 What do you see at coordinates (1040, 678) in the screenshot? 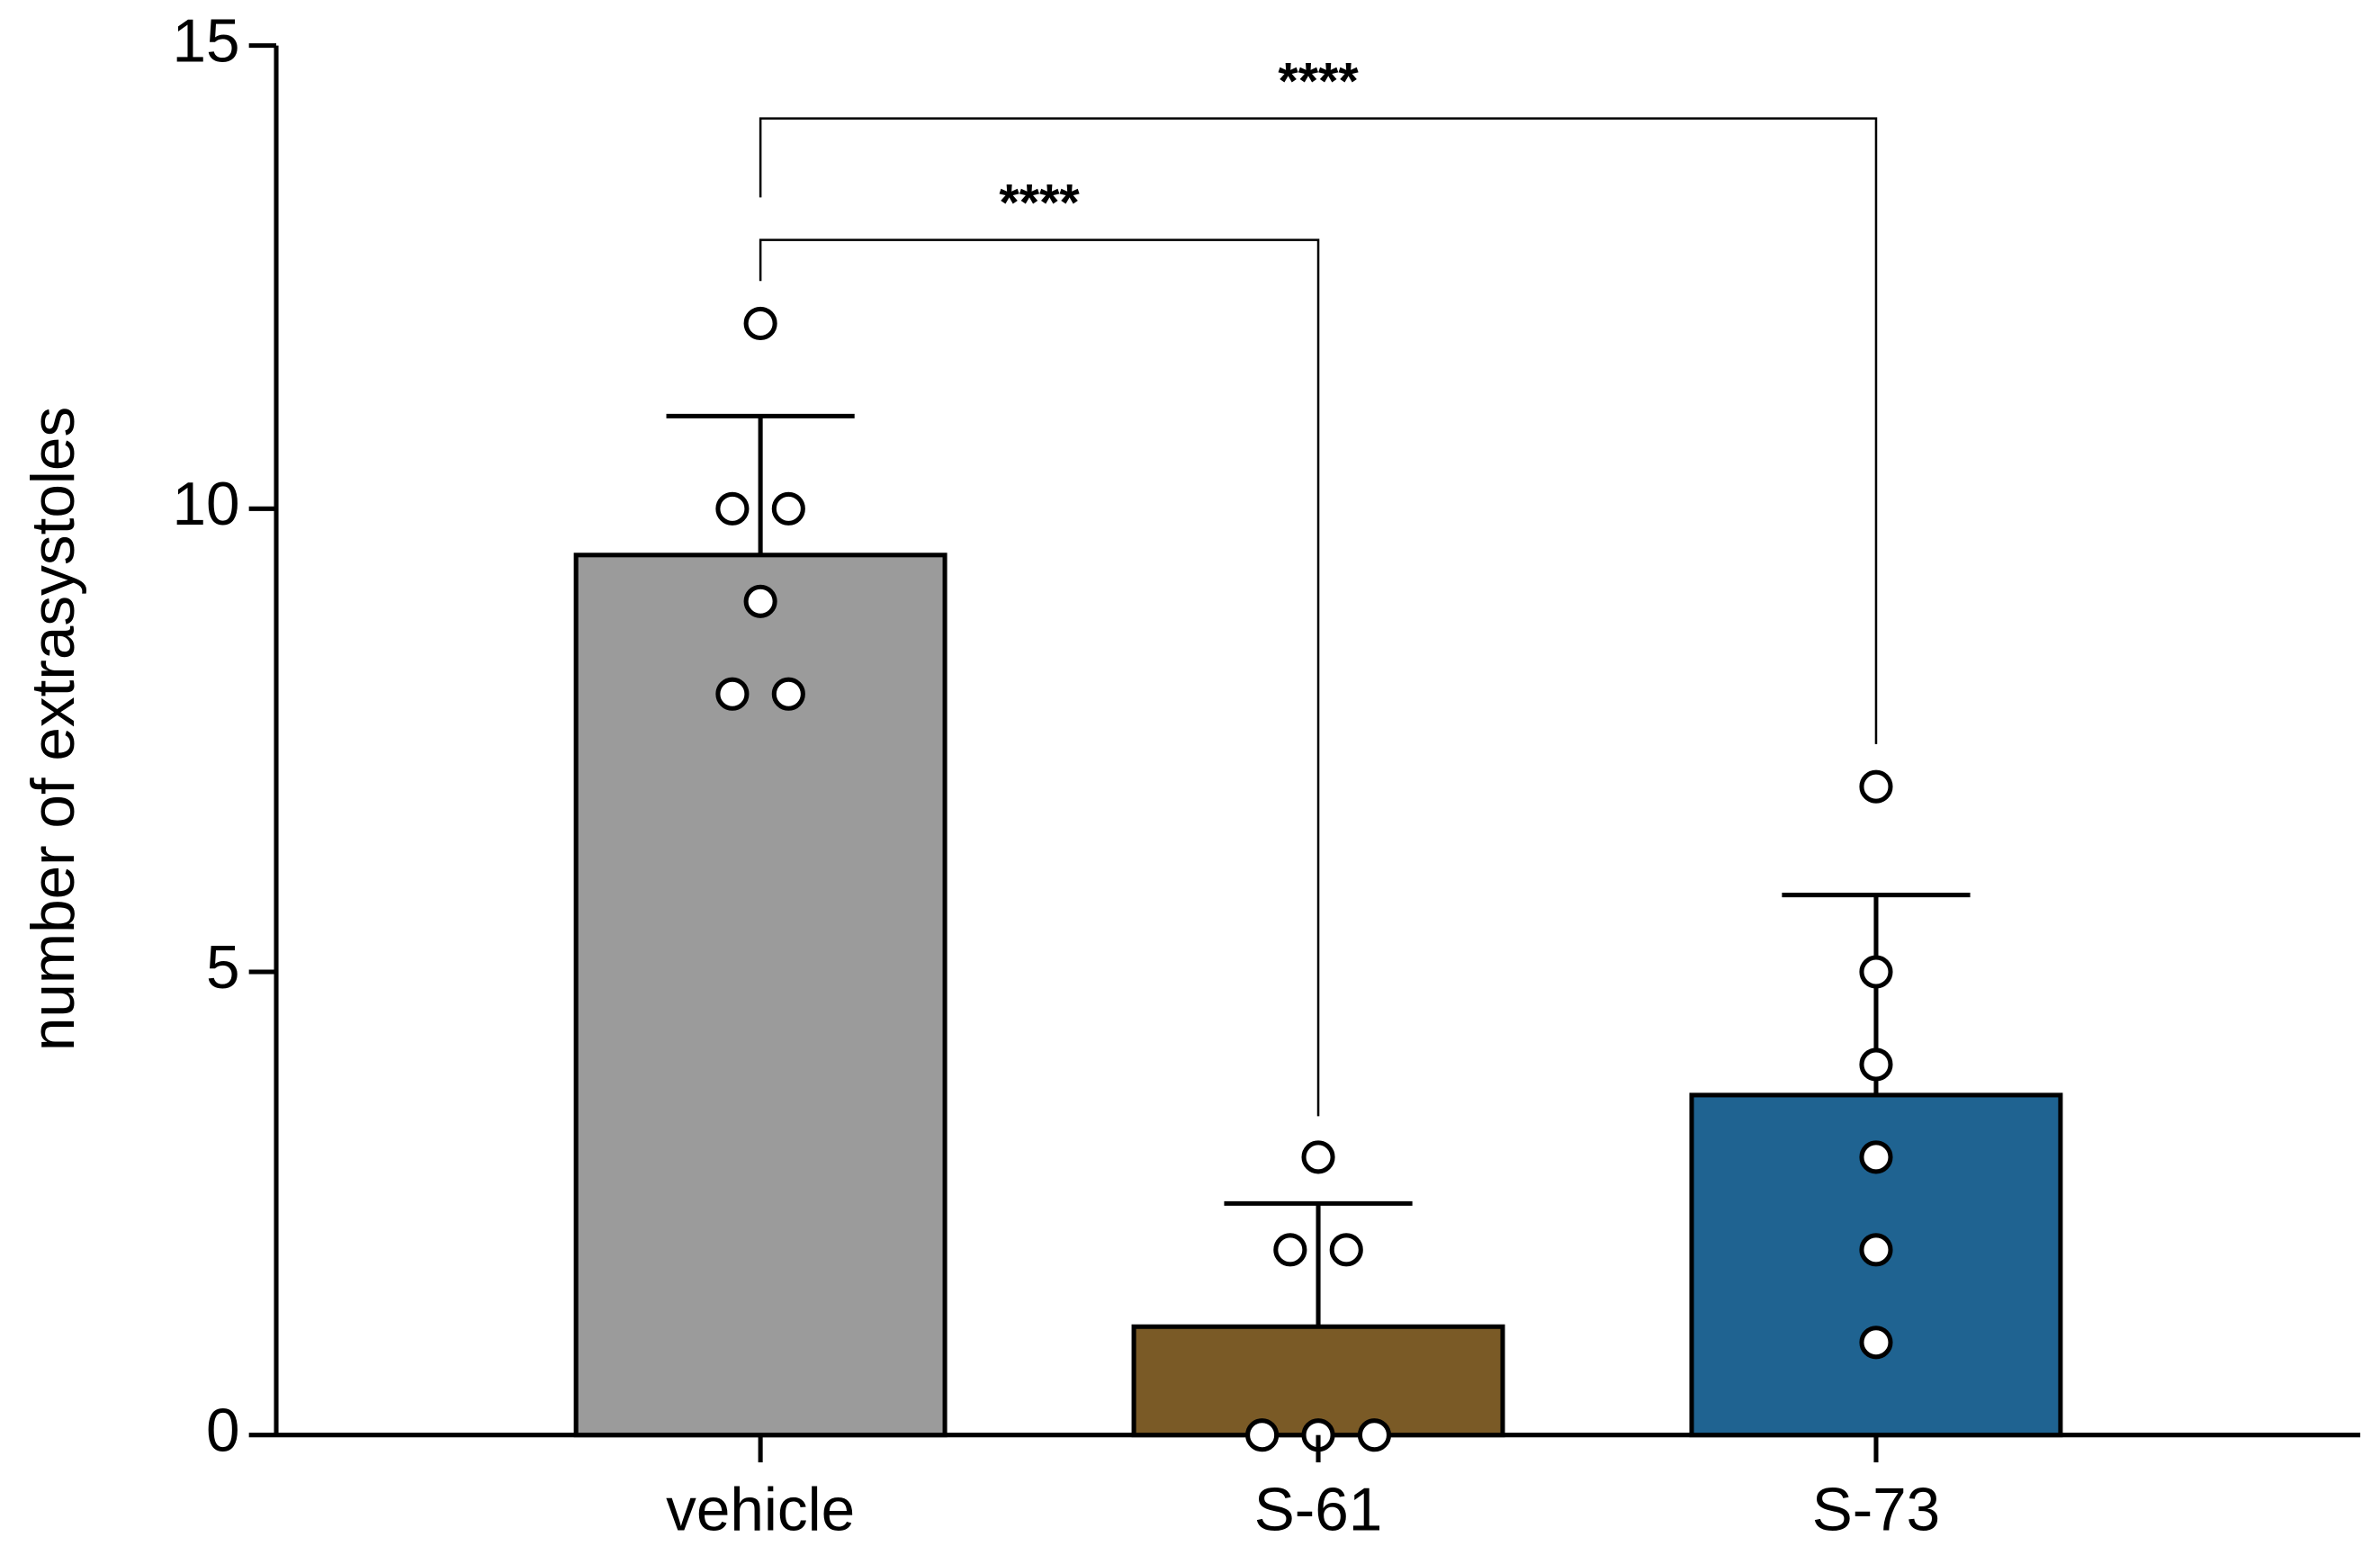
I see `significance-bracket` at bounding box center [1040, 678].